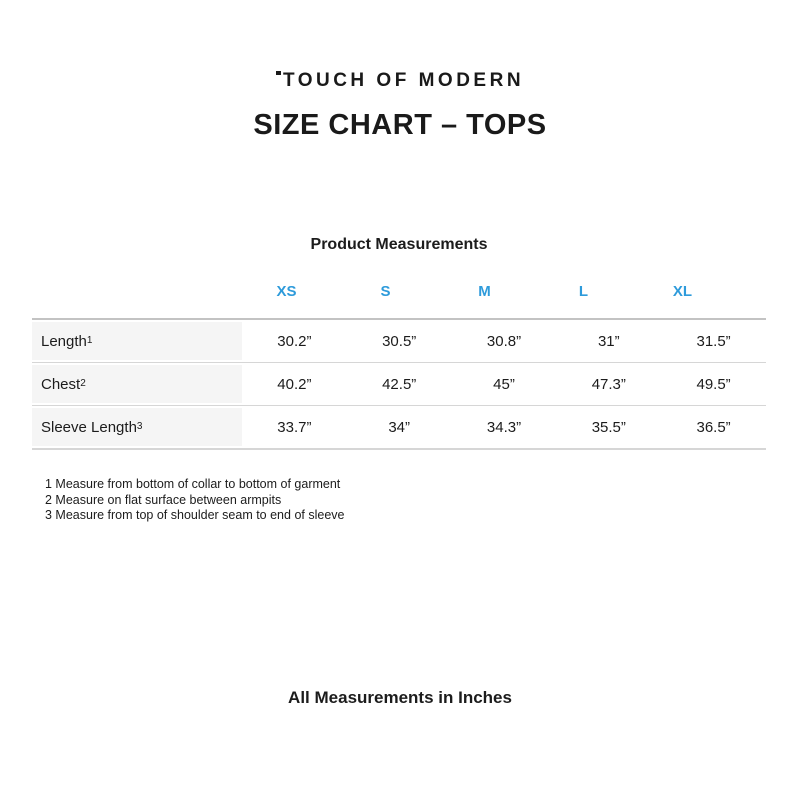 The width and height of the screenshot is (800, 800). I want to click on measurement-value: 45”, so click(504, 384).